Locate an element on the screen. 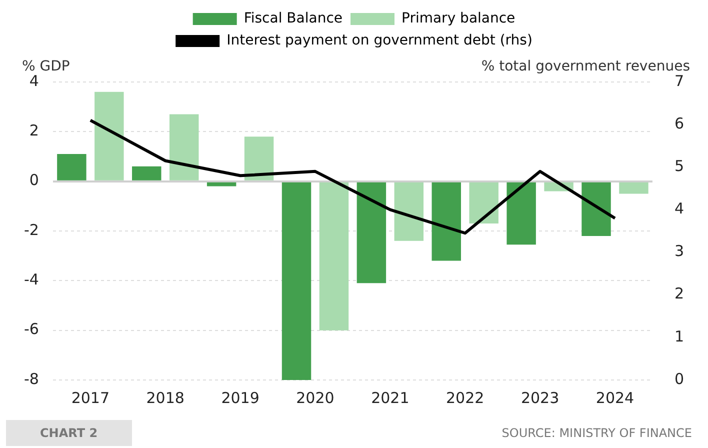 The image size is (708, 448). caption: CHART 2 is located at coordinates (69, 433).